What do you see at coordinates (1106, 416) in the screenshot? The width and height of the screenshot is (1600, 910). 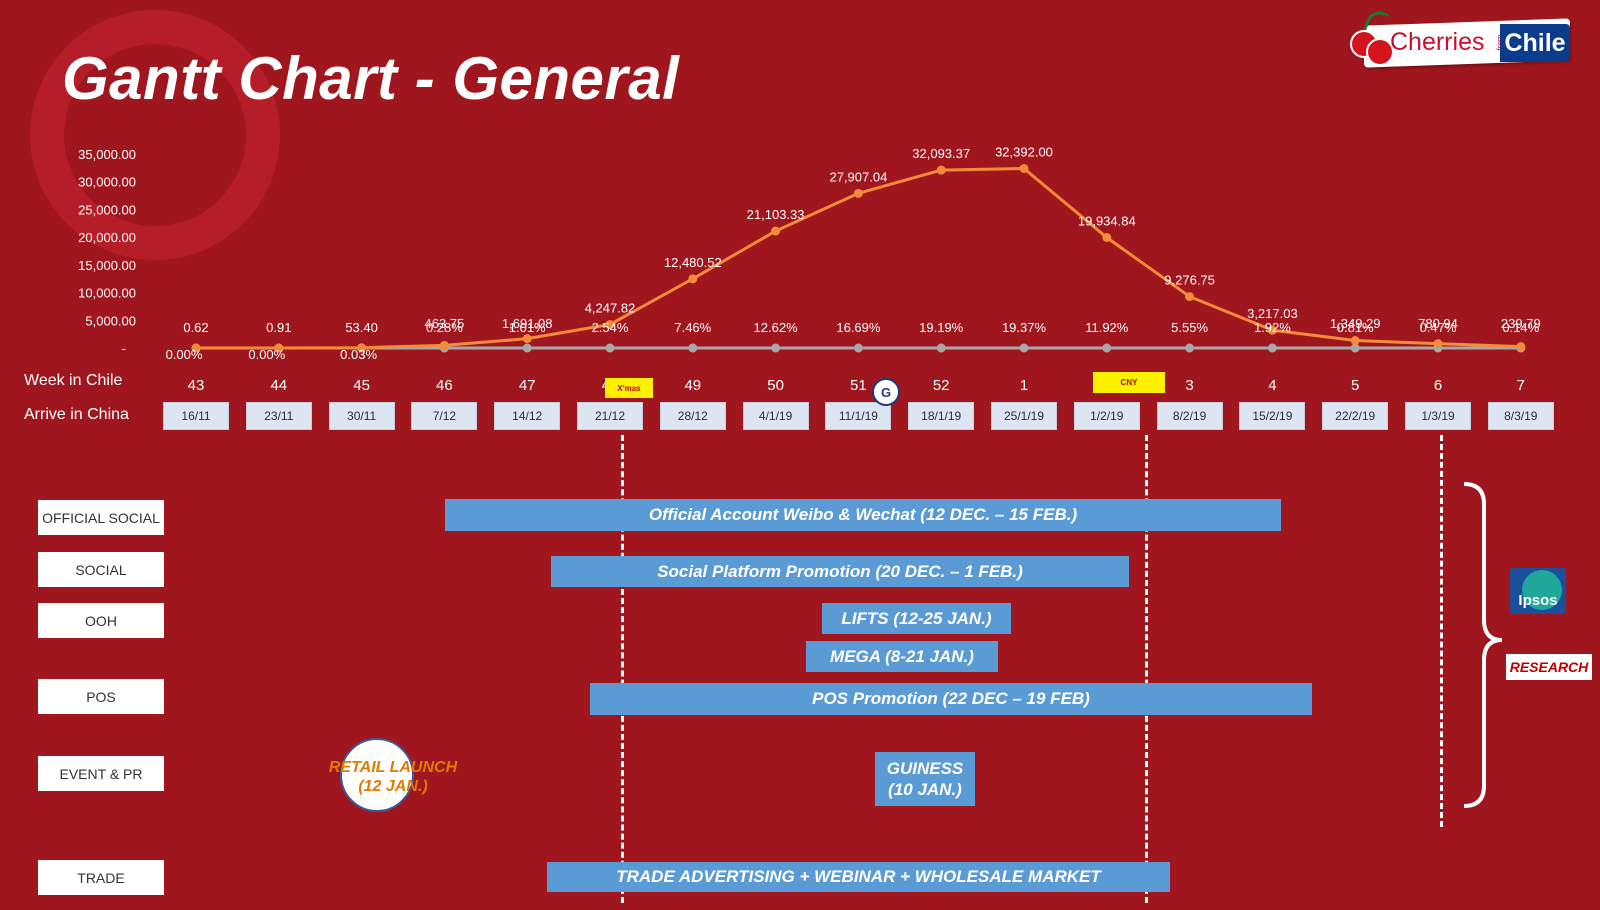 I see `arrive-date-box: 1/2/19` at bounding box center [1106, 416].